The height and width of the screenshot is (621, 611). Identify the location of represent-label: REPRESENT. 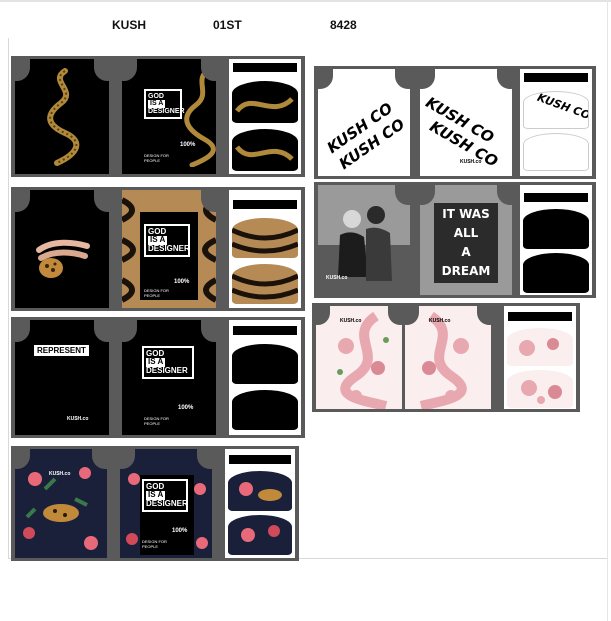
(61, 350).